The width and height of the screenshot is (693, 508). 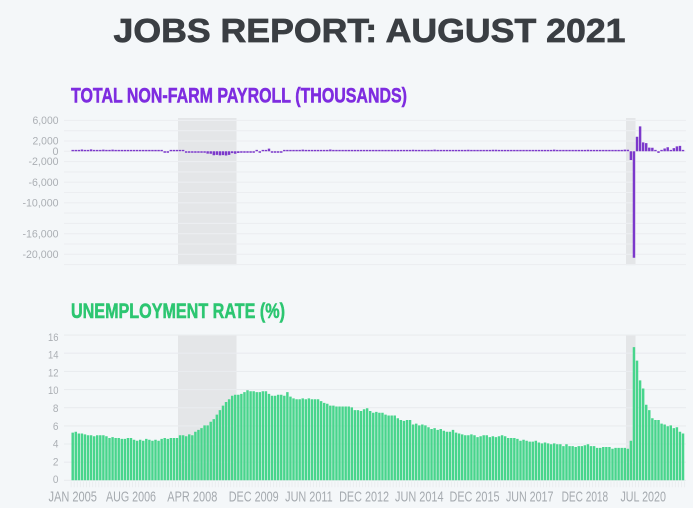 What do you see at coordinates (41, 203) in the screenshot?
I see `svg-text: -10,000` at bounding box center [41, 203].